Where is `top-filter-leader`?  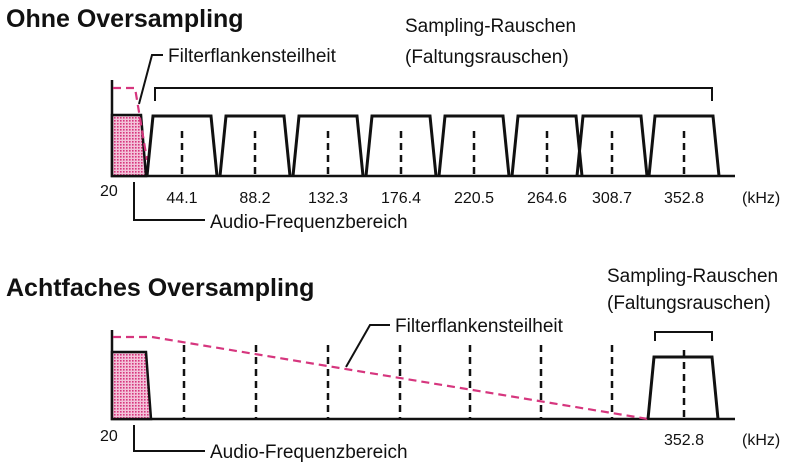 top-filter-leader is located at coordinates (150, 79).